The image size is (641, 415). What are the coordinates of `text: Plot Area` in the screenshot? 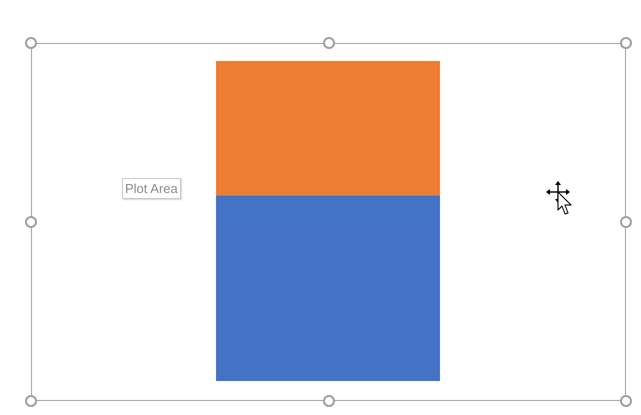 It's located at (151, 188).